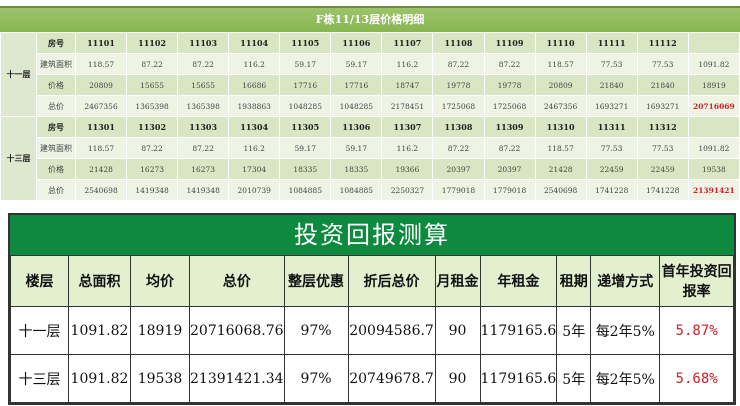  Describe the element at coordinates (509, 106) in the screenshot. I see `cell: 1725068` at that location.